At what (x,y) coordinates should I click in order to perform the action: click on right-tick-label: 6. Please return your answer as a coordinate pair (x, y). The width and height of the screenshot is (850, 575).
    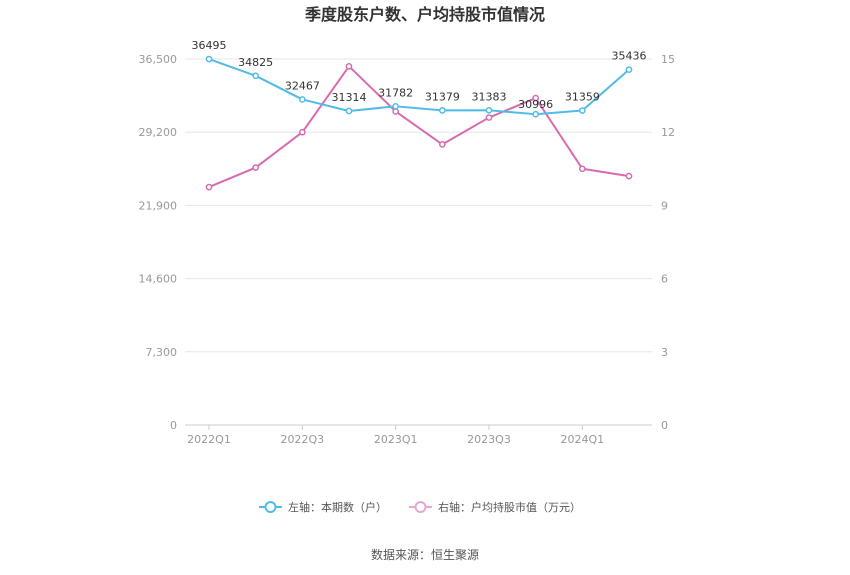
    Looking at the image, I should click on (664, 279).